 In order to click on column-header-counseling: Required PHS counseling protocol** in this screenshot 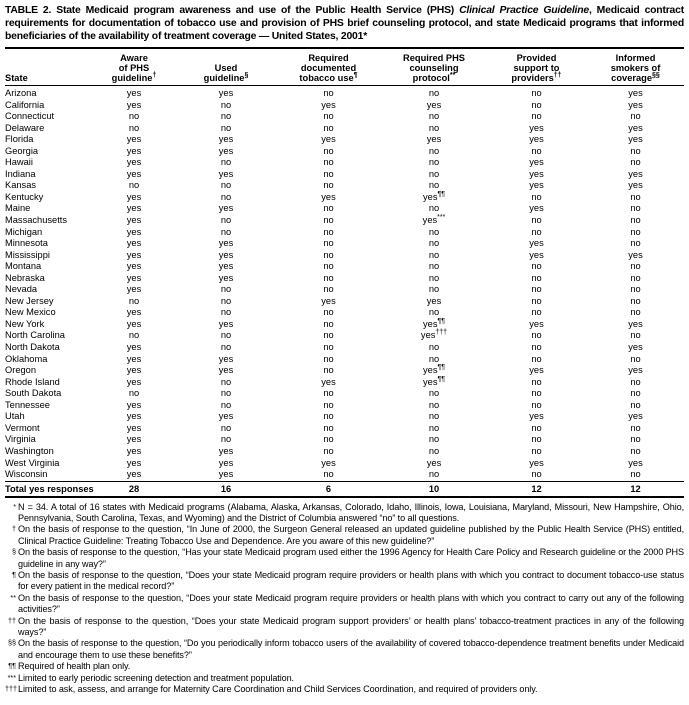, I will do `click(434, 67)`.